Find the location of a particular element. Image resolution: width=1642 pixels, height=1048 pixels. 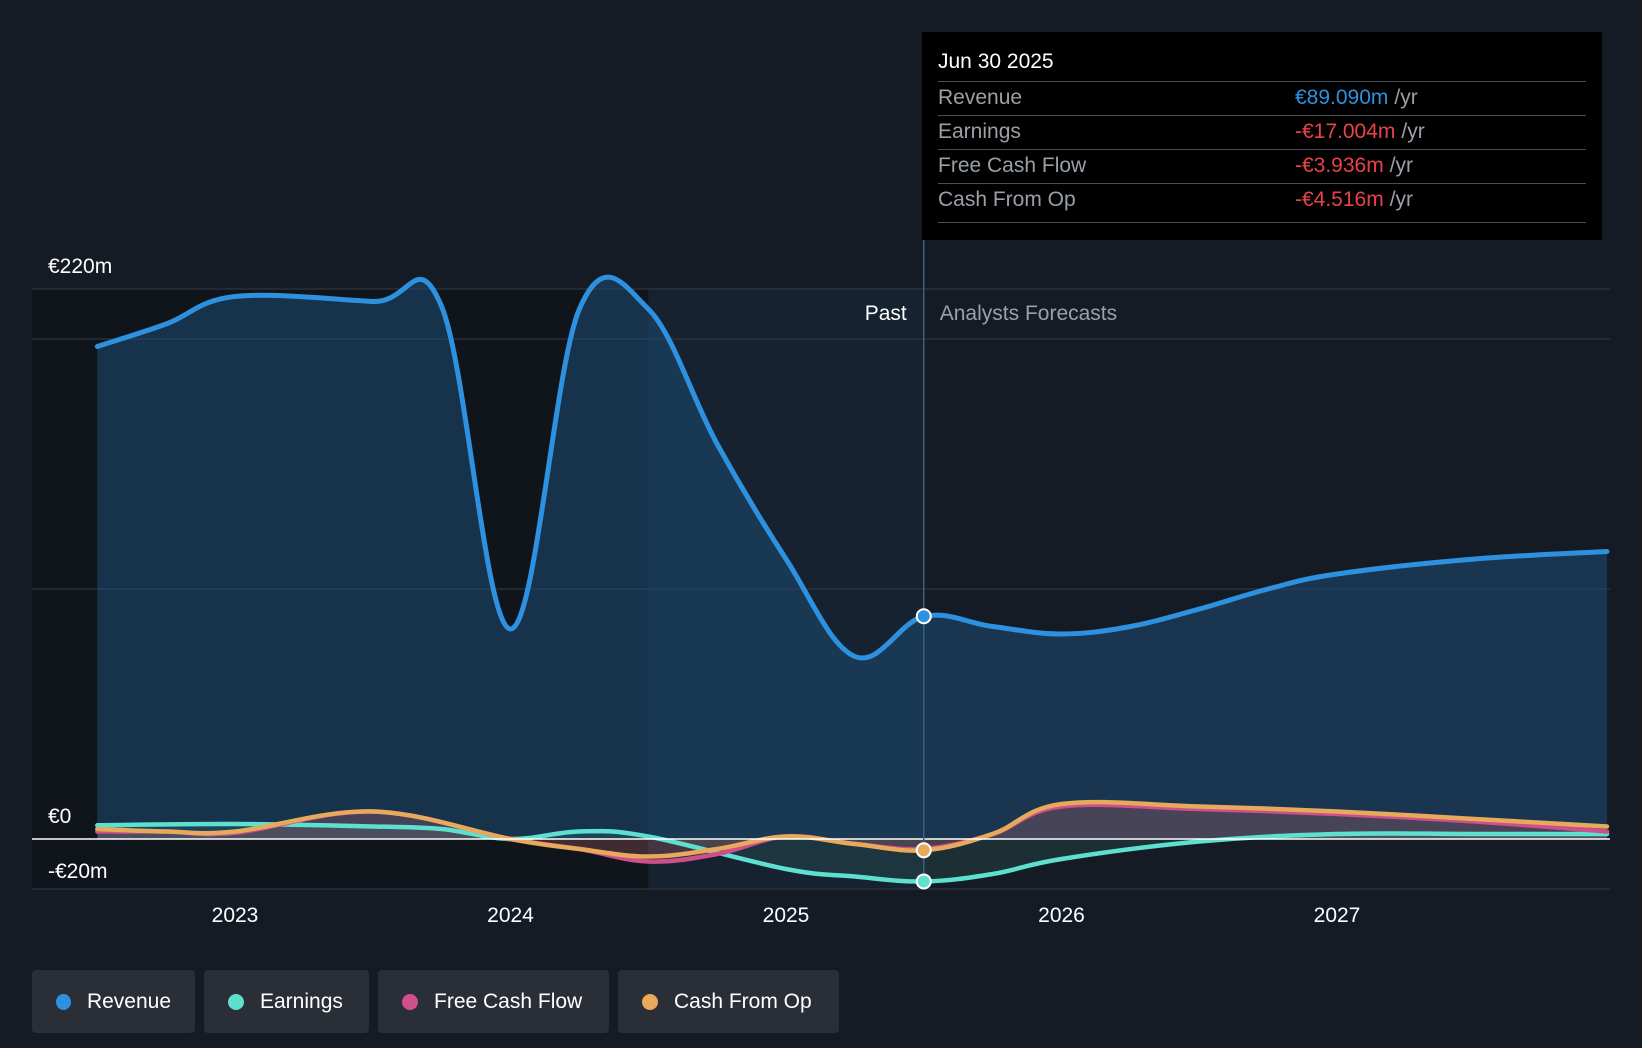

x-tick-label-2024: 2024 is located at coordinates (510, 915).